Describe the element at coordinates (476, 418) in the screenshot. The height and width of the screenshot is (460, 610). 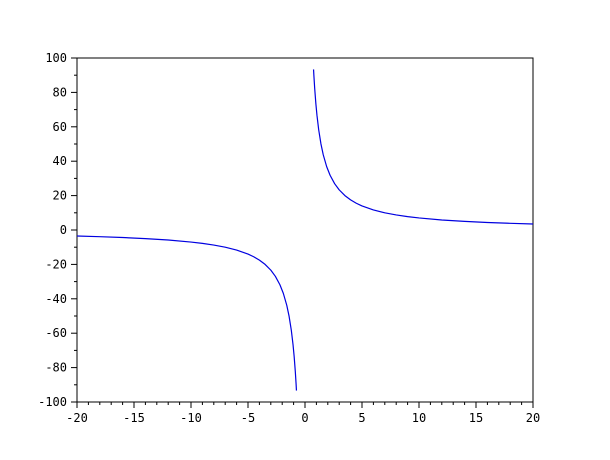
I see `x-tick-label: 15` at that location.